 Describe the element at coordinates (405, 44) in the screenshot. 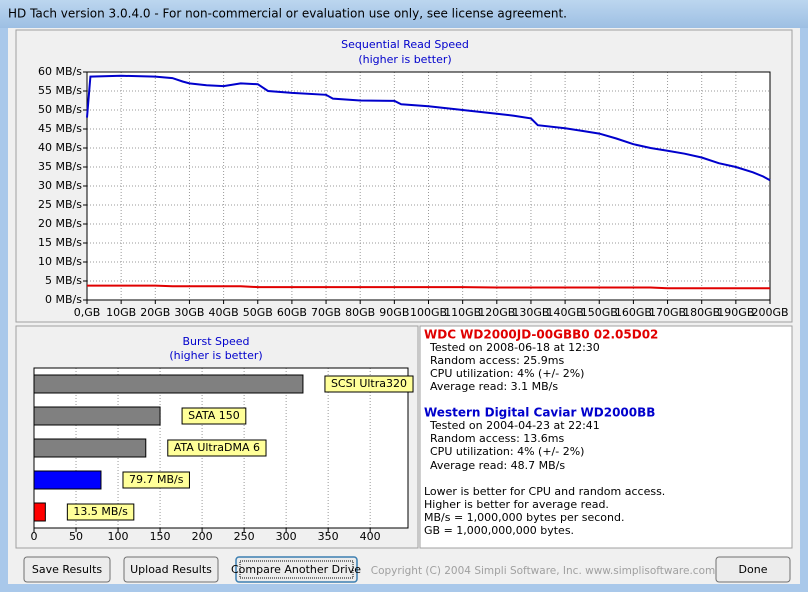

I see `read-title: Sequential Read Speed` at that location.